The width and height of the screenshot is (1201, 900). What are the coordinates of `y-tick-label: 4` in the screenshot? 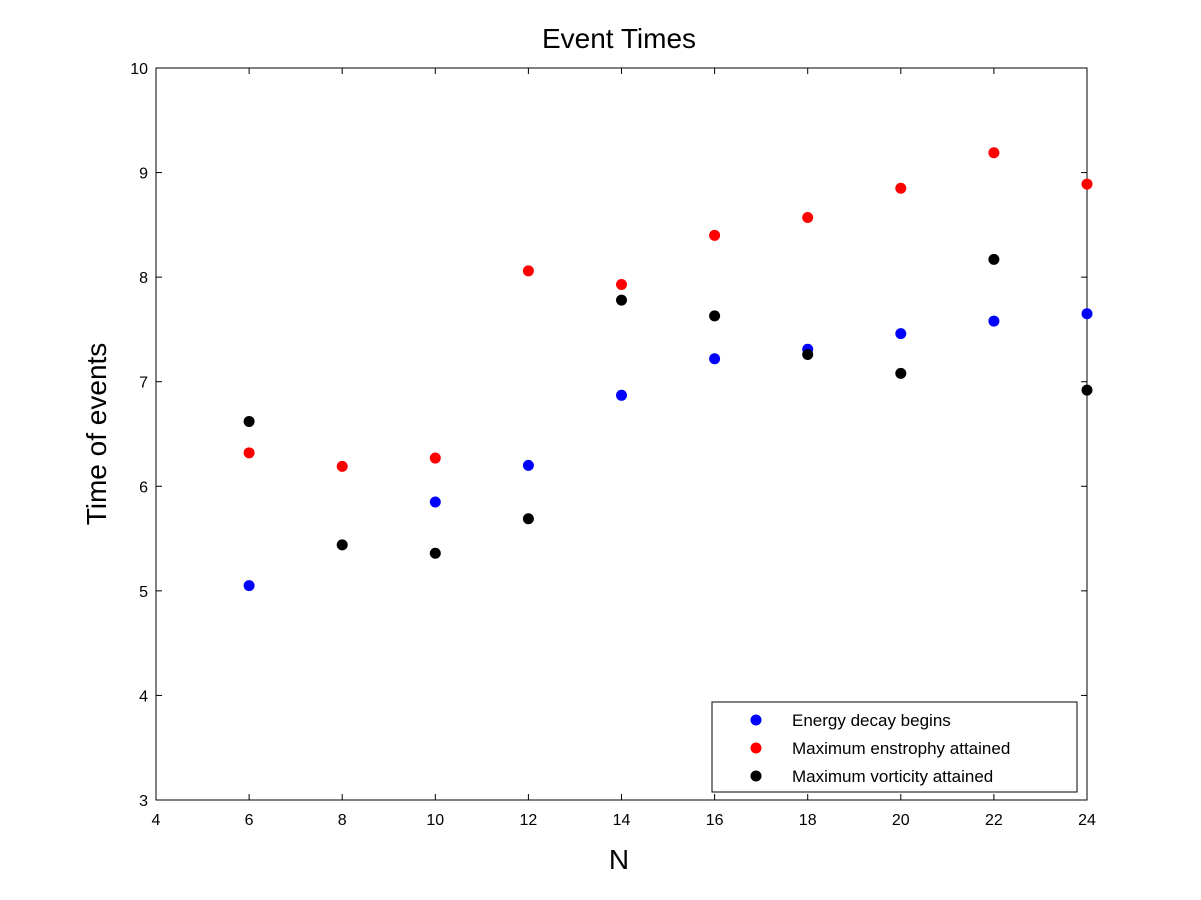 It's located at (143, 696).